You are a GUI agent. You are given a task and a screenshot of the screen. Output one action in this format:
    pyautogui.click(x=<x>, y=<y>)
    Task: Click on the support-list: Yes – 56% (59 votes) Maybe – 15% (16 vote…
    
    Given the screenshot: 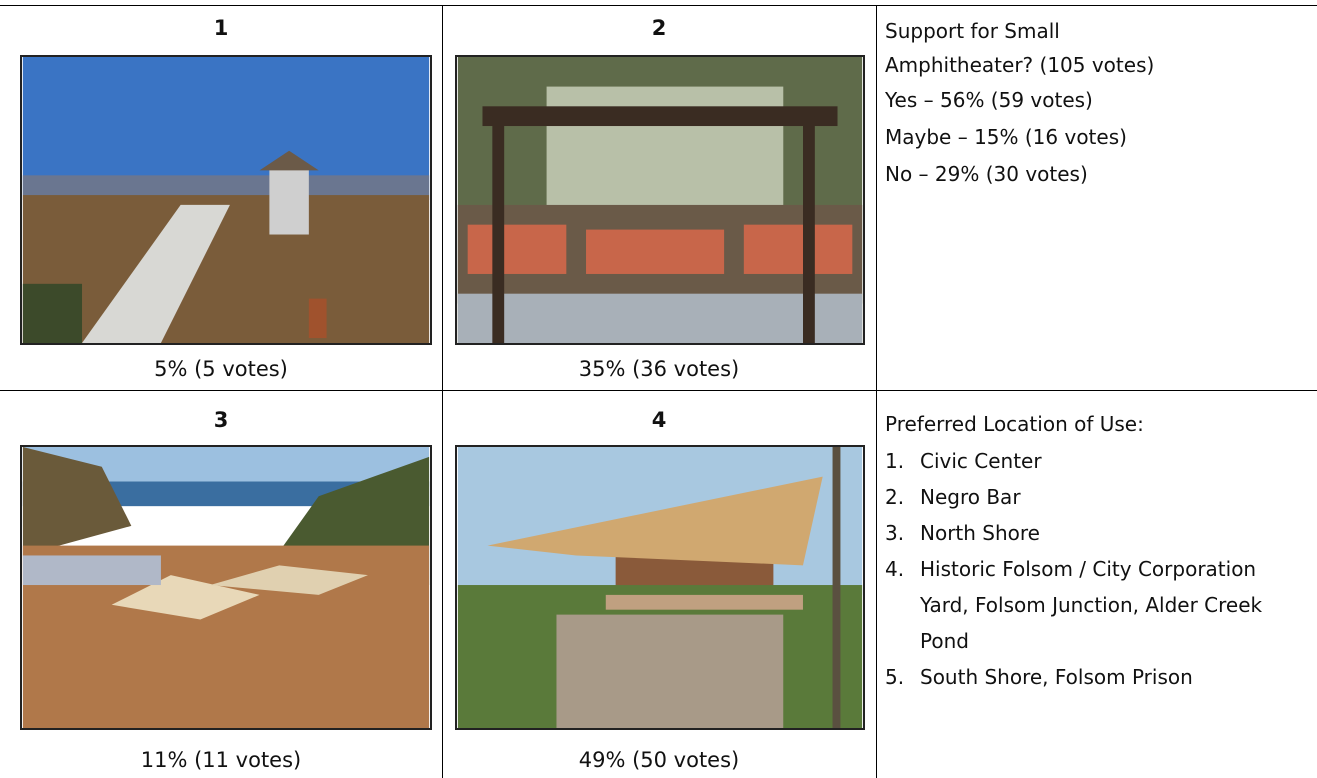 What is the action you would take?
    pyautogui.click(x=1035, y=137)
    